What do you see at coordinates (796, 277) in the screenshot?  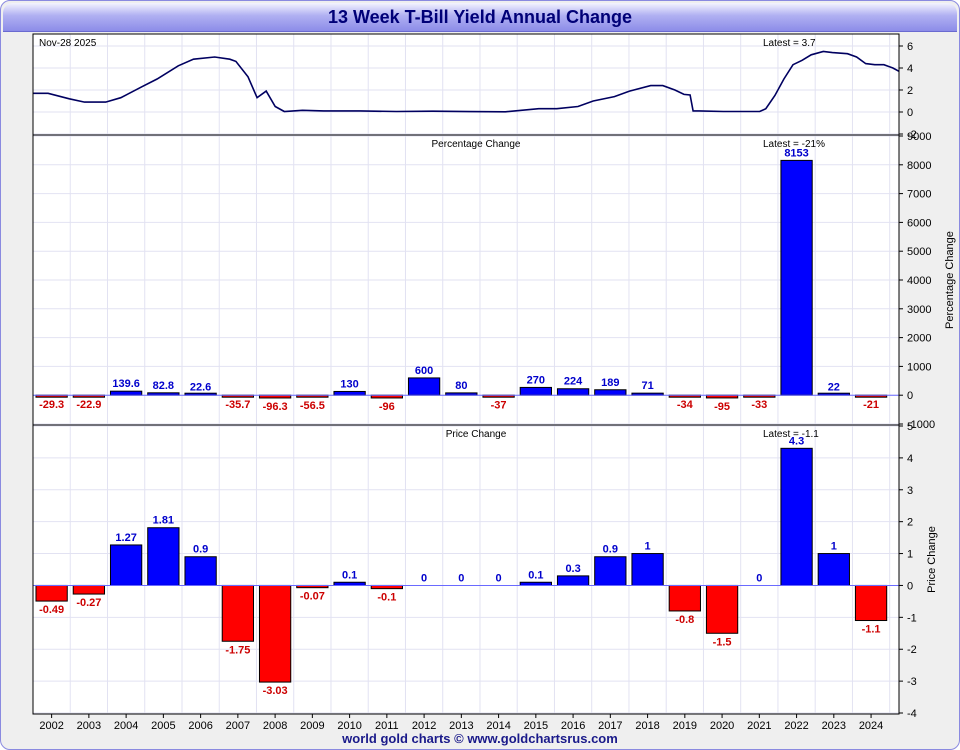 I see `percentage-change-bar-2022` at bounding box center [796, 277].